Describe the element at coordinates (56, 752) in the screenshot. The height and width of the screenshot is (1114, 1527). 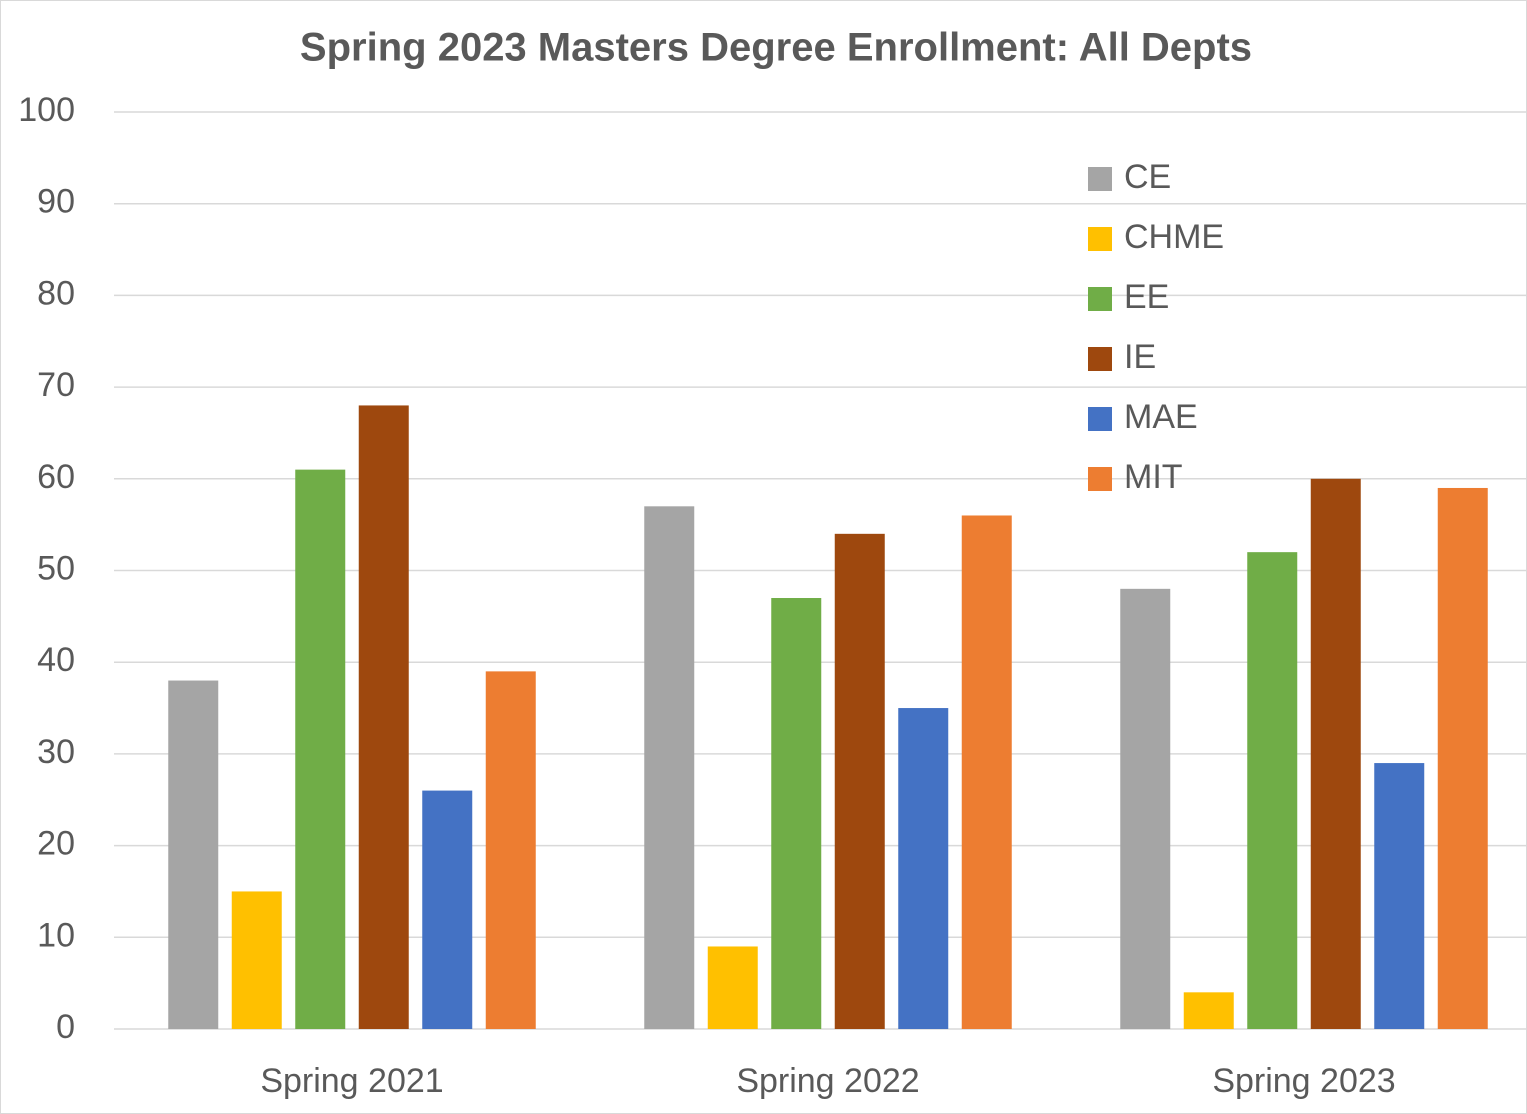
I see `y-tick-label: 30` at that location.